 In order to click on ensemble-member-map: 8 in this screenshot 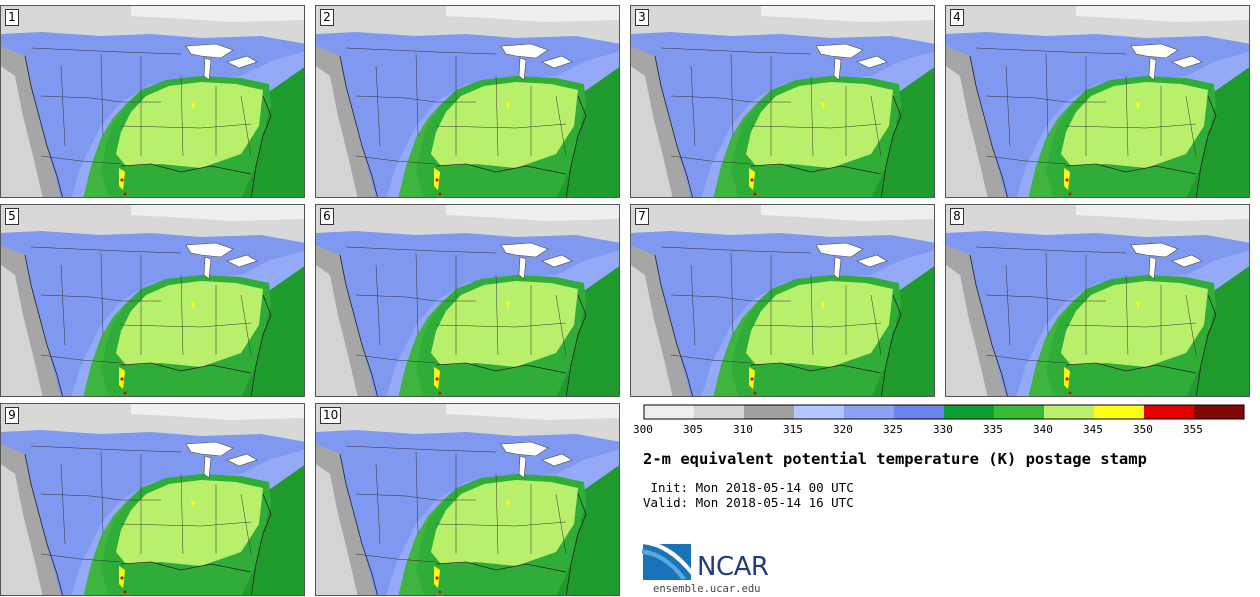, I will do `click(1097, 300)`.